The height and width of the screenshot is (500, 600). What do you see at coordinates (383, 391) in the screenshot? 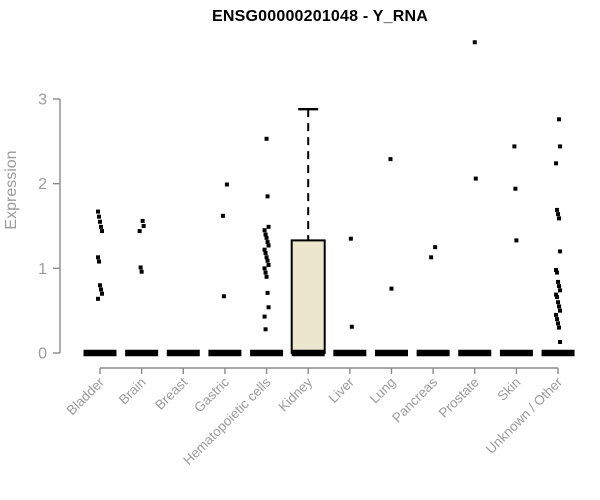
I see `x-category-label: Lung` at bounding box center [383, 391].